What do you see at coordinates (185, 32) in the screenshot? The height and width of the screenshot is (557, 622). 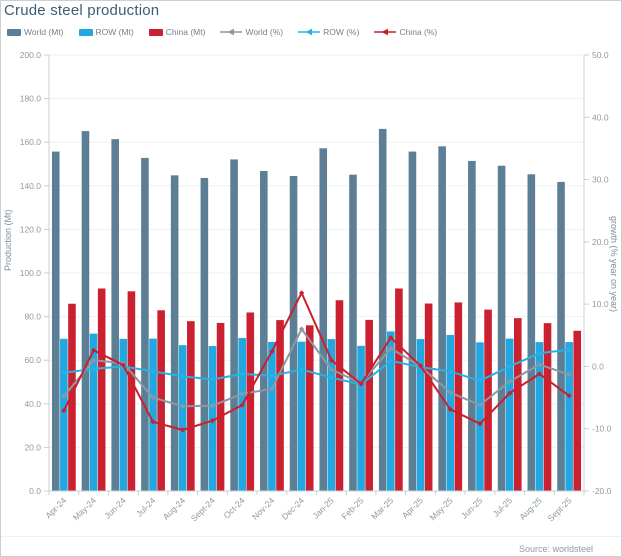 I see `legend-label: China (Mt)` at bounding box center [185, 32].